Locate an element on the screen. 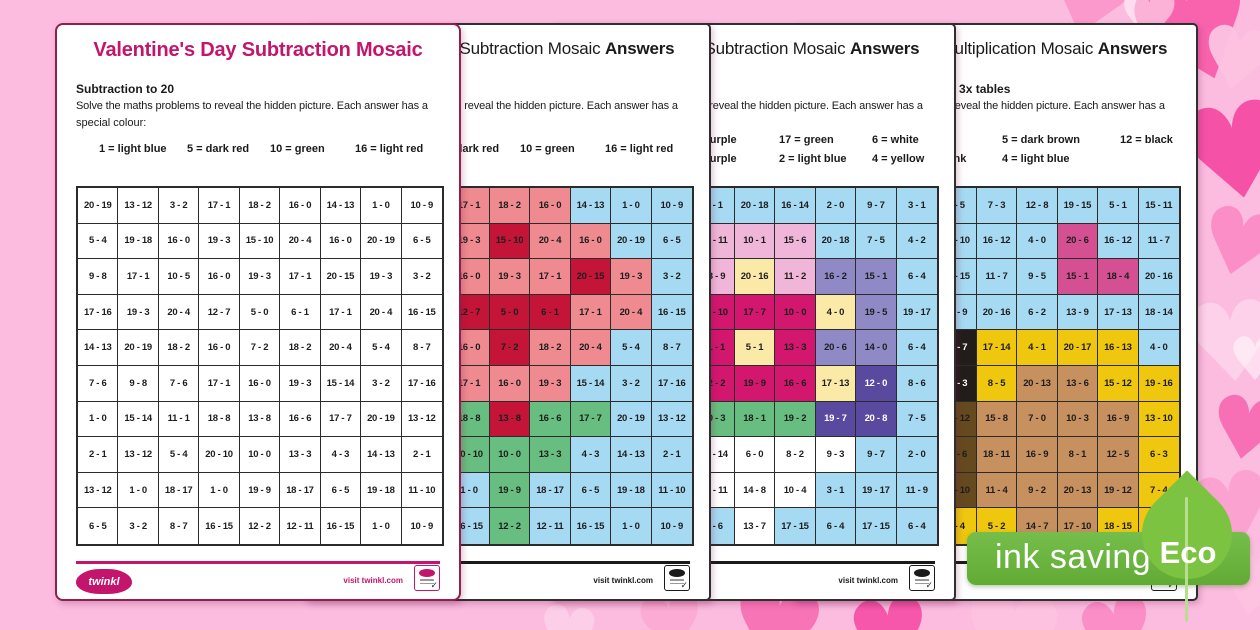  grid-cell: 16 - 12 is located at coordinates (1118, 241).